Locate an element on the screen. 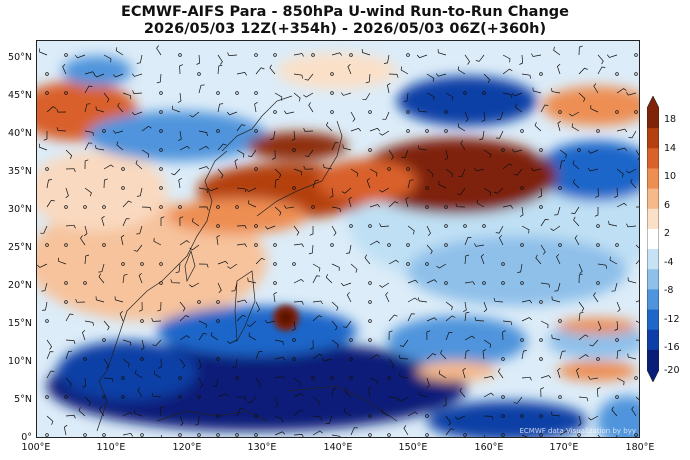 This screenshot has width=690, height=460. lat-label: 25°N is located at coordinates (20, 247).